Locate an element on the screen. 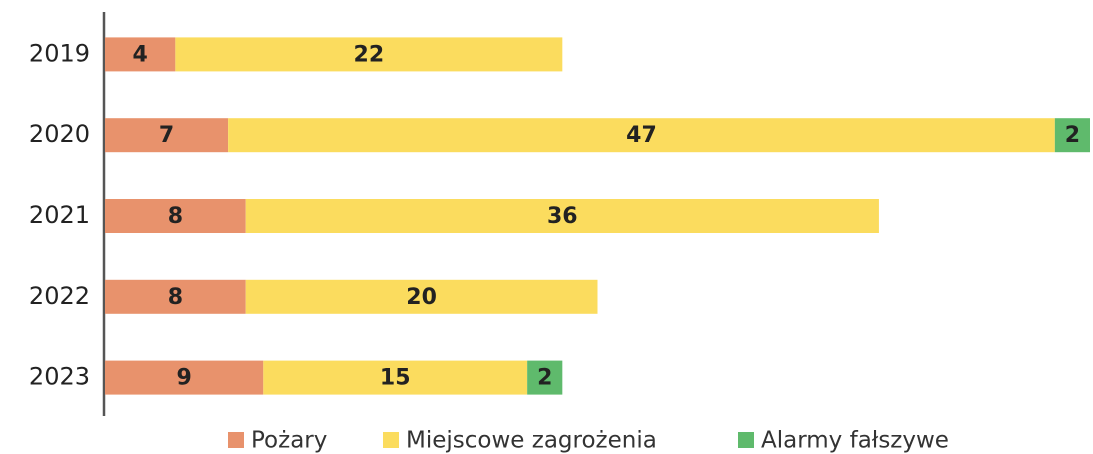  data-label: 9 is located at coordinates (183, 378).